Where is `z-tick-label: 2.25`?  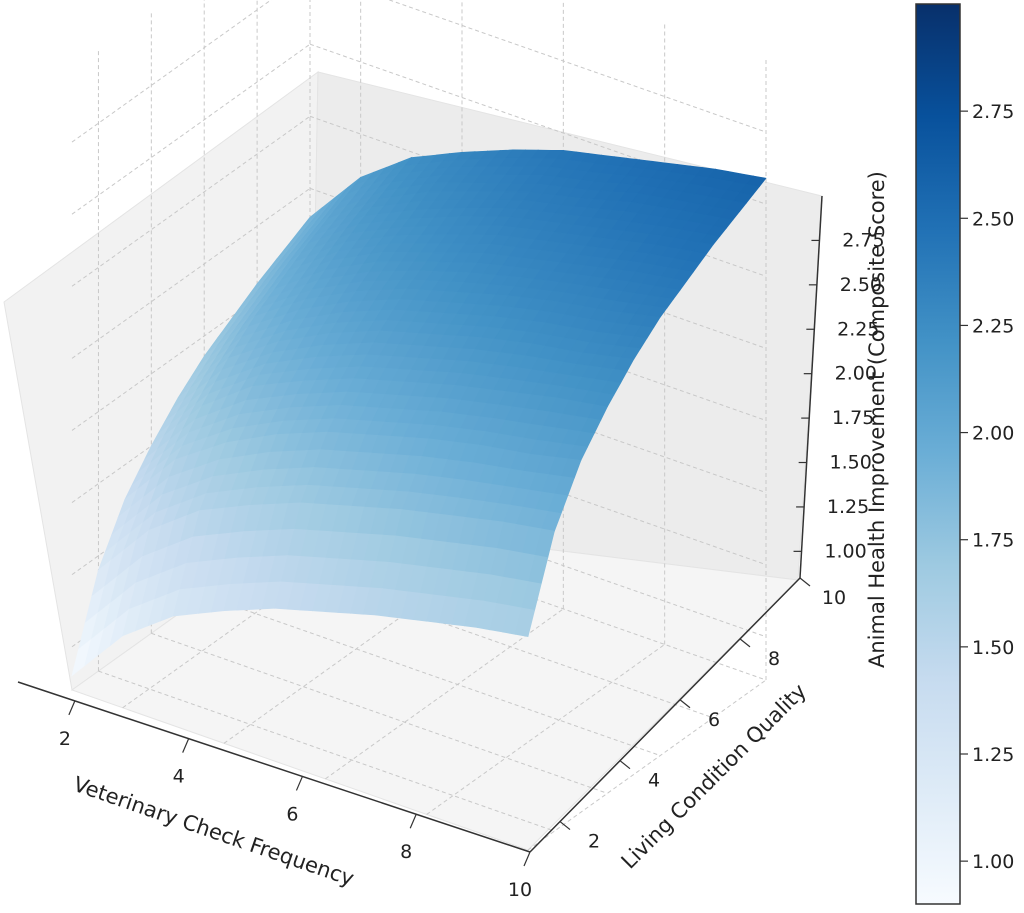
z-tick-label: 2.25 is located at coordinates (858, 329).